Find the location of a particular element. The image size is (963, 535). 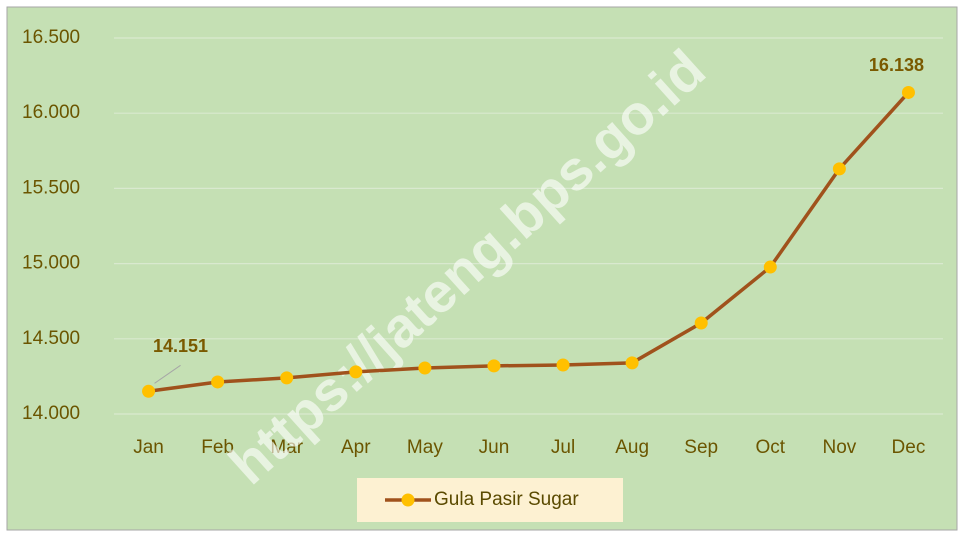

x-tick-label: Jul is located at coordinates (563, 447).